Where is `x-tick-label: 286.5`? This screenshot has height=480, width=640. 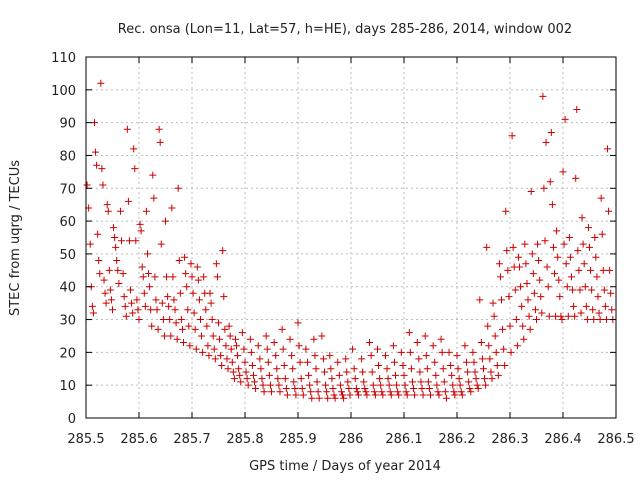
x-tick-label: 286.5 is located at coordinates (615, 439).